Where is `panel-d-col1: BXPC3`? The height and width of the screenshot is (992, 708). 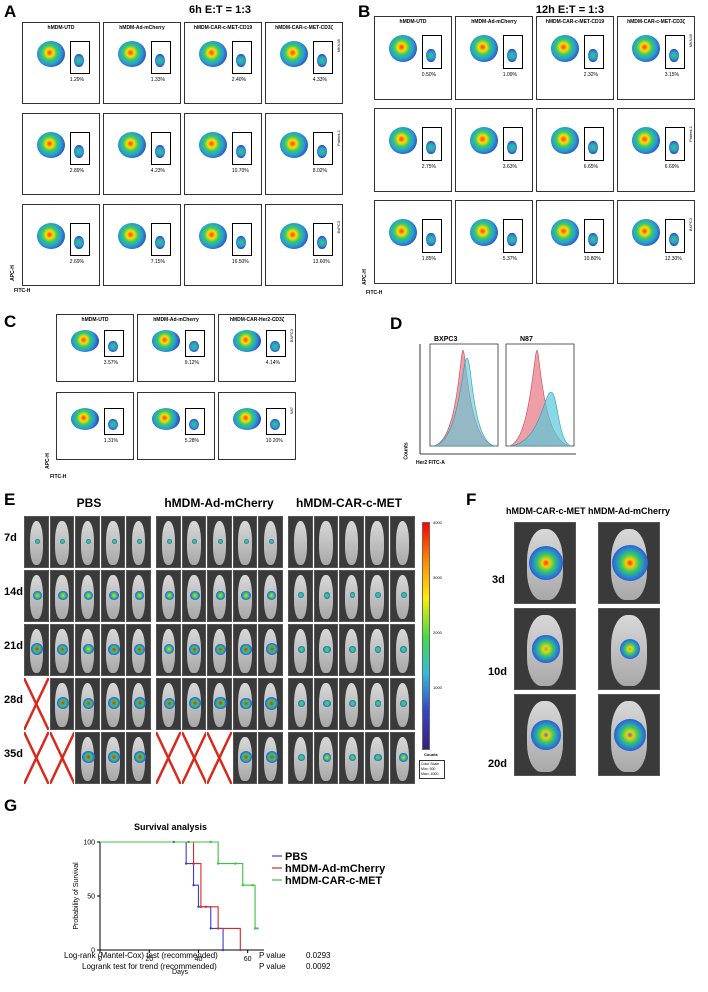
panel-d-col1: BXPC3 is located at coordinates (446, 339).